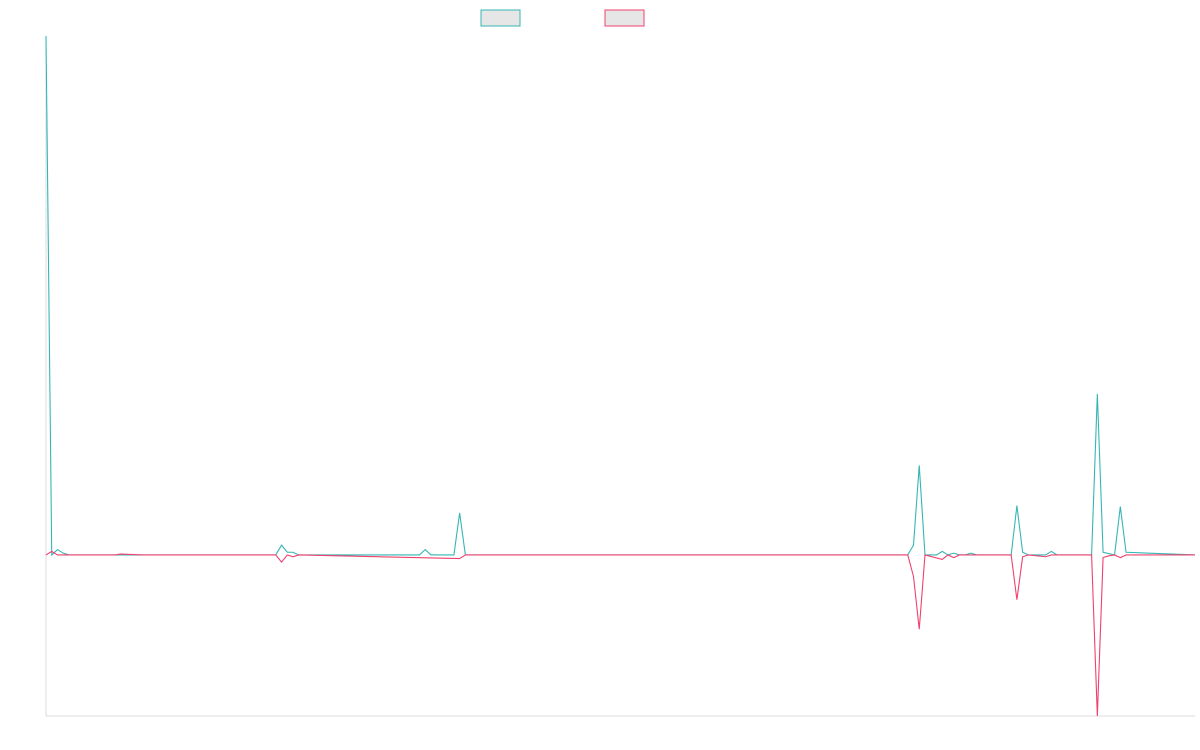 The height and width of the screenshot is (750, 1200). Describe the element at coordinates (562, 18) in the screenshot. I see `legend` at that location.